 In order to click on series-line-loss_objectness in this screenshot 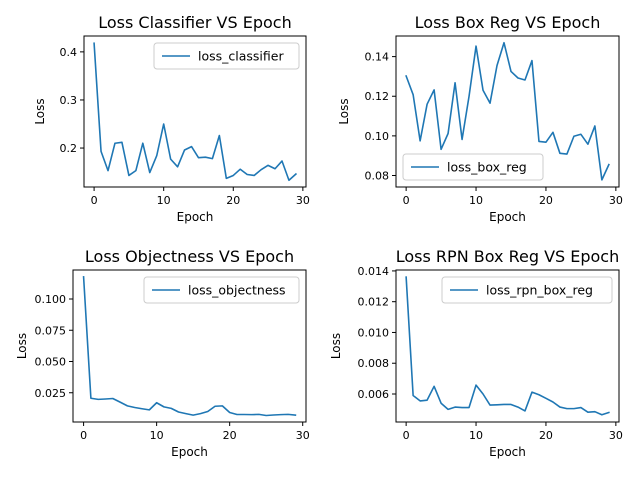, I will do `click(189, 346)`.